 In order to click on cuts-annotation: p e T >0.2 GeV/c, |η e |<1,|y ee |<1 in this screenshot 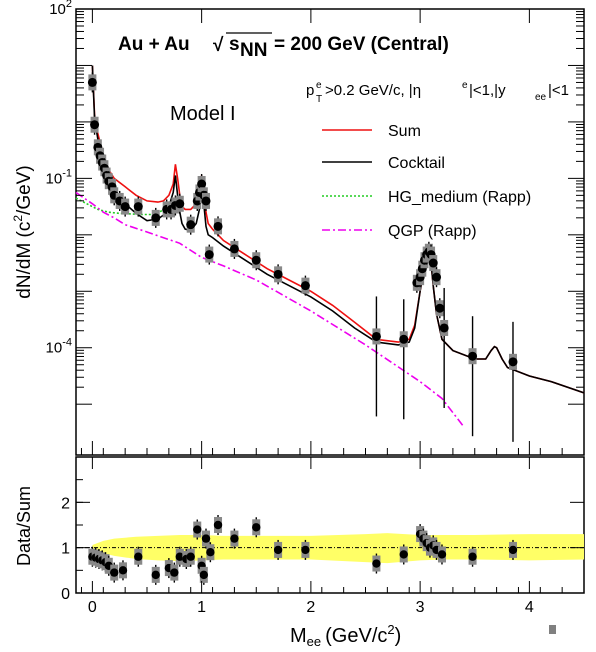, I will do `click(437, 92)`.